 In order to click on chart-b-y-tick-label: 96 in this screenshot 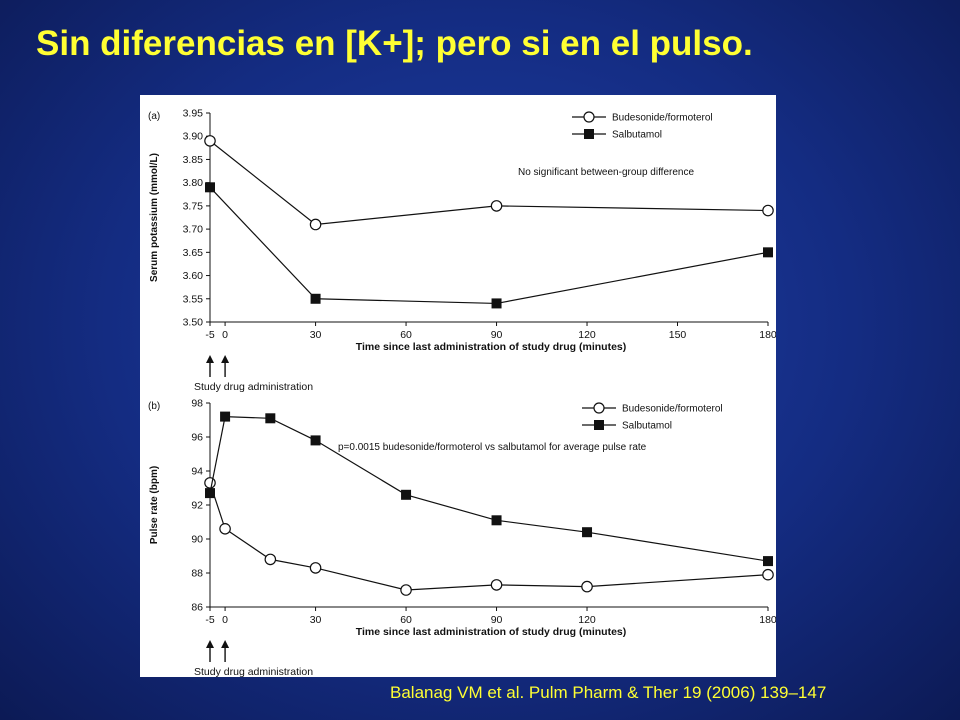, I will do `click(197, 438)`.